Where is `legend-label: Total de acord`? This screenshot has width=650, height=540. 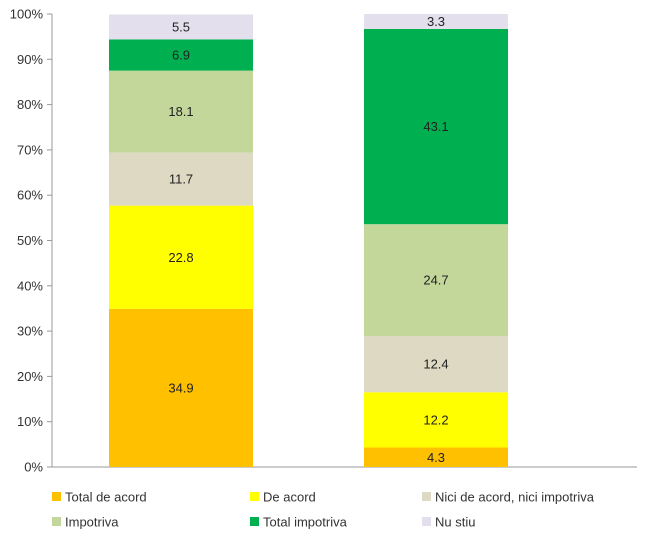
legend-label: Total de acord is located at coordinates (106, 497).